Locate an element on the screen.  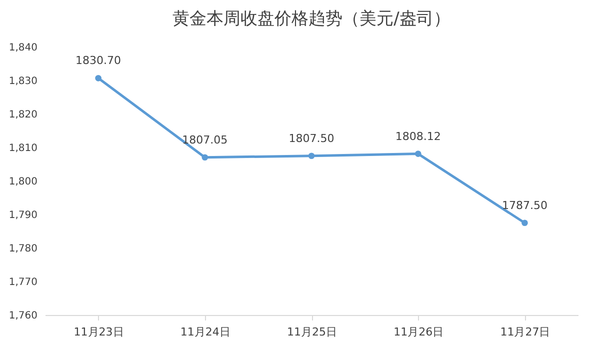
y-tick-label: 1,830 is located at coordinates (23, 81).